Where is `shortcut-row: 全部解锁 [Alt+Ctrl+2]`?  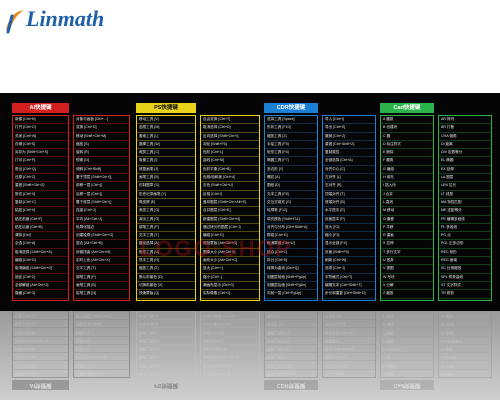 shortcut-row: 全部解锁 [Alt+Ctrl+2] is located at coordinates (40, 286).